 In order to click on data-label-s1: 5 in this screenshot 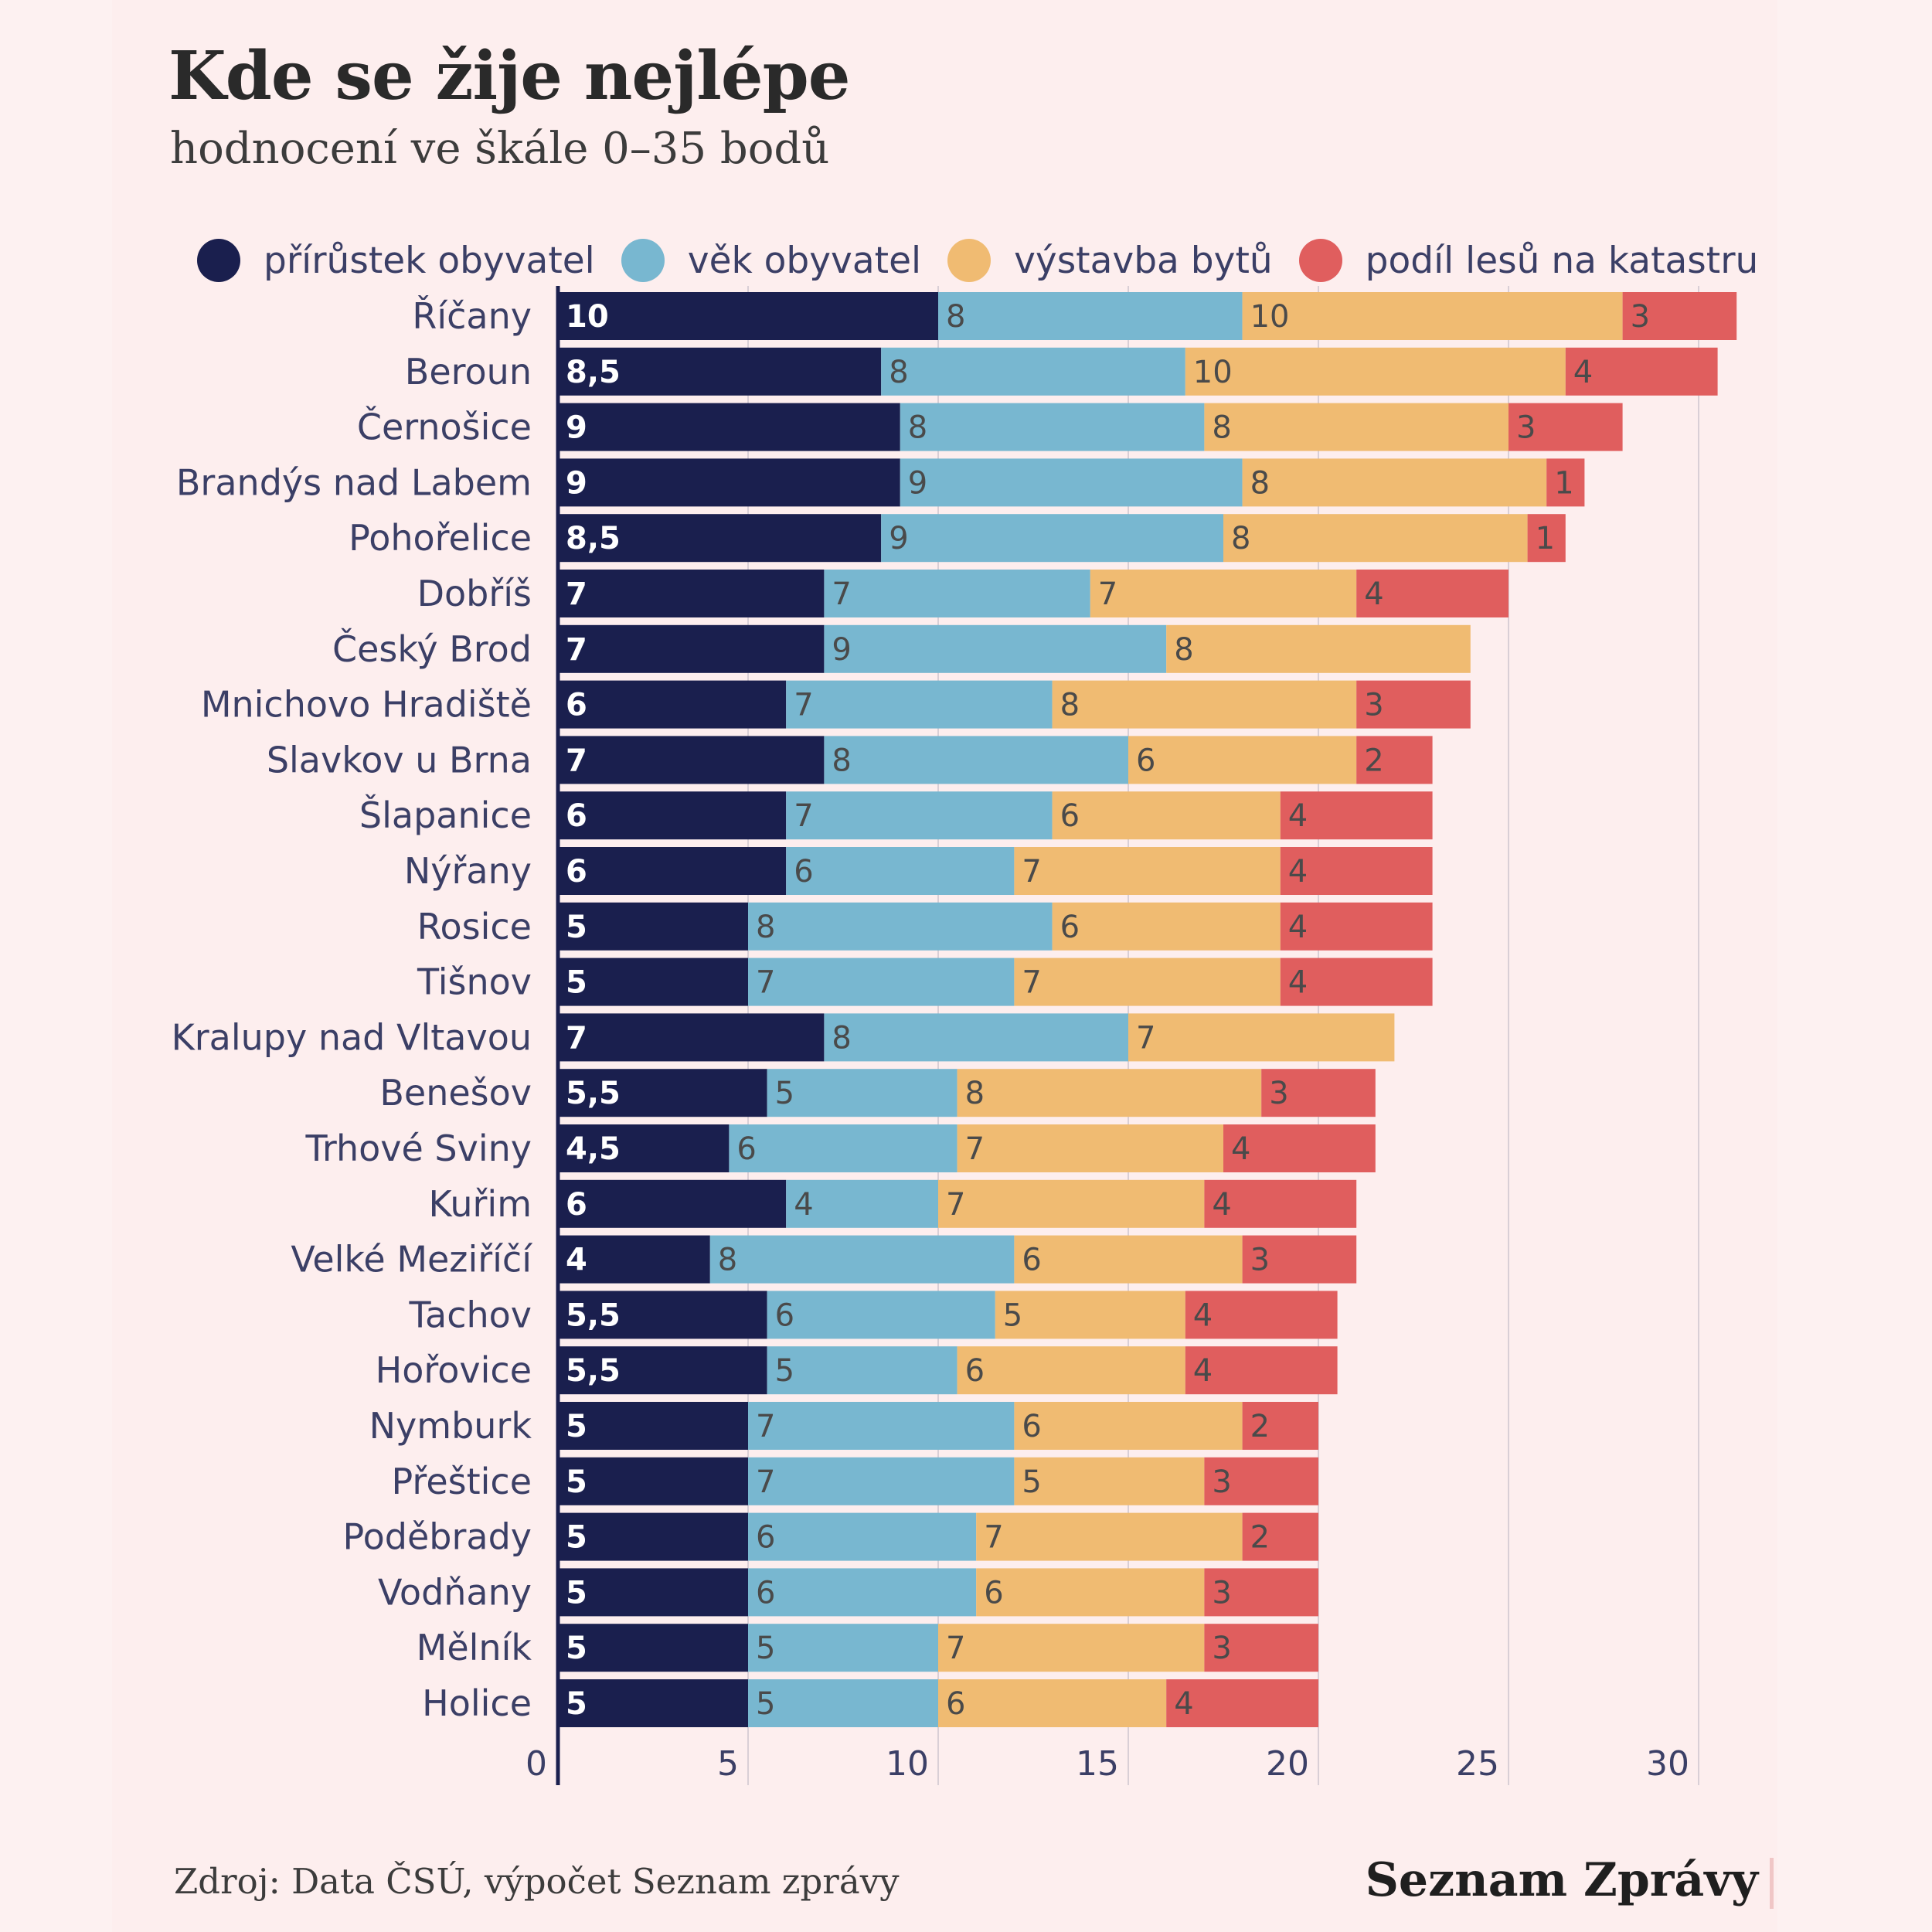, I will do `click(784, 1093)`.